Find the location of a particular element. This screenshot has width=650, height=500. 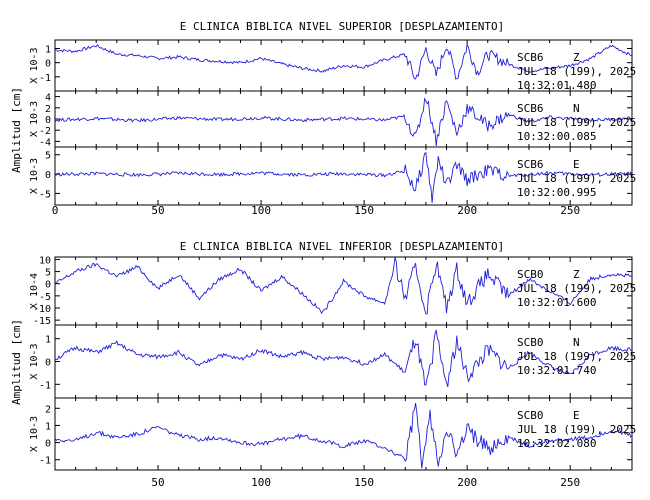

time-label: 10:32:01.740 is located at coordinates (556, 370).